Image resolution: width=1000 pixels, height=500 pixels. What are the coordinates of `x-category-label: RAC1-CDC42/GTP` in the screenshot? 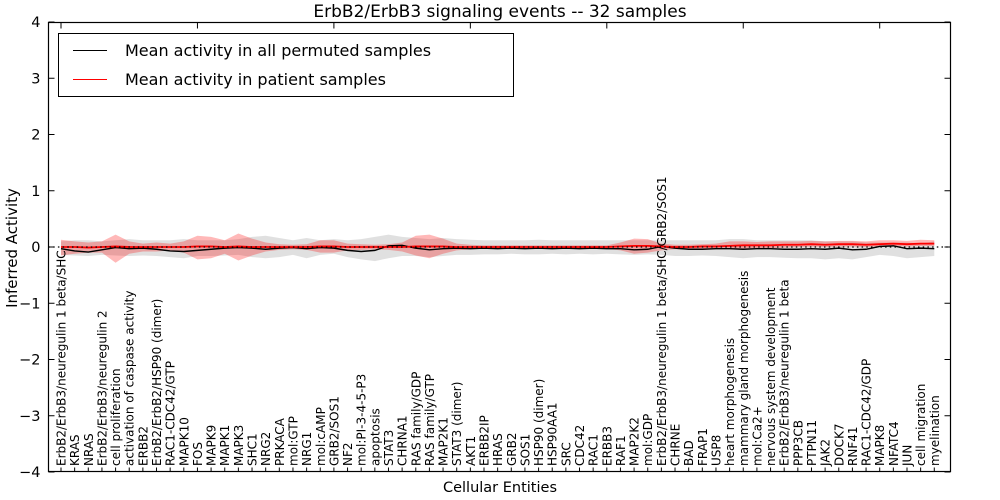 It's located at (171, 413).